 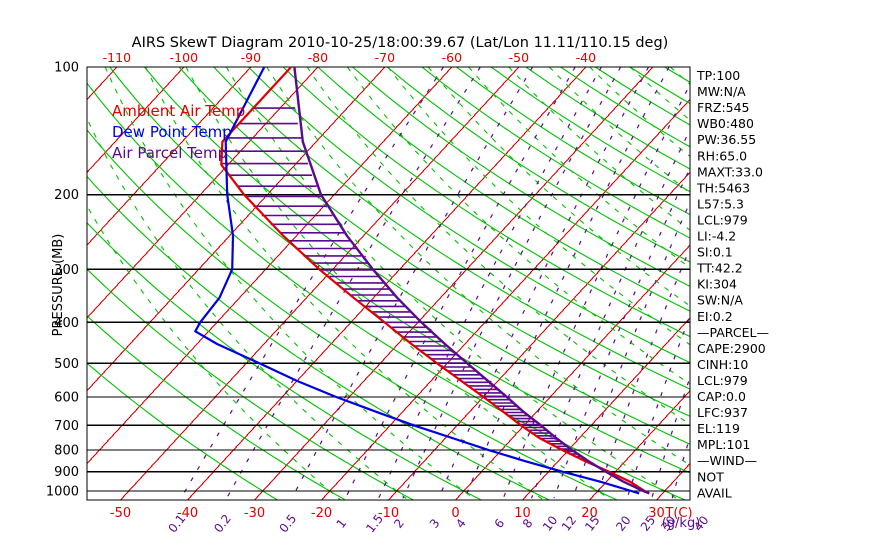 I want to click on stat-item-17: CAPE:2900, so click(x=731, y=348).